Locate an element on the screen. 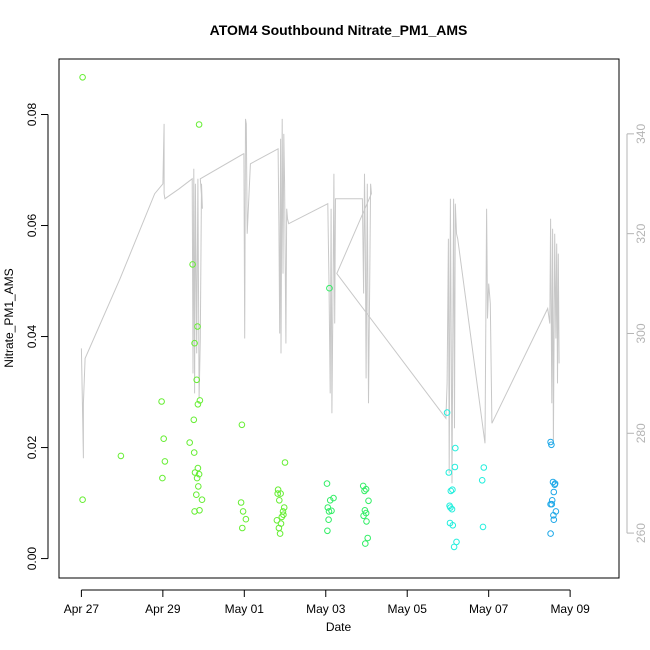  x-tick-label: May 03 is located at coordinates (326, 609).